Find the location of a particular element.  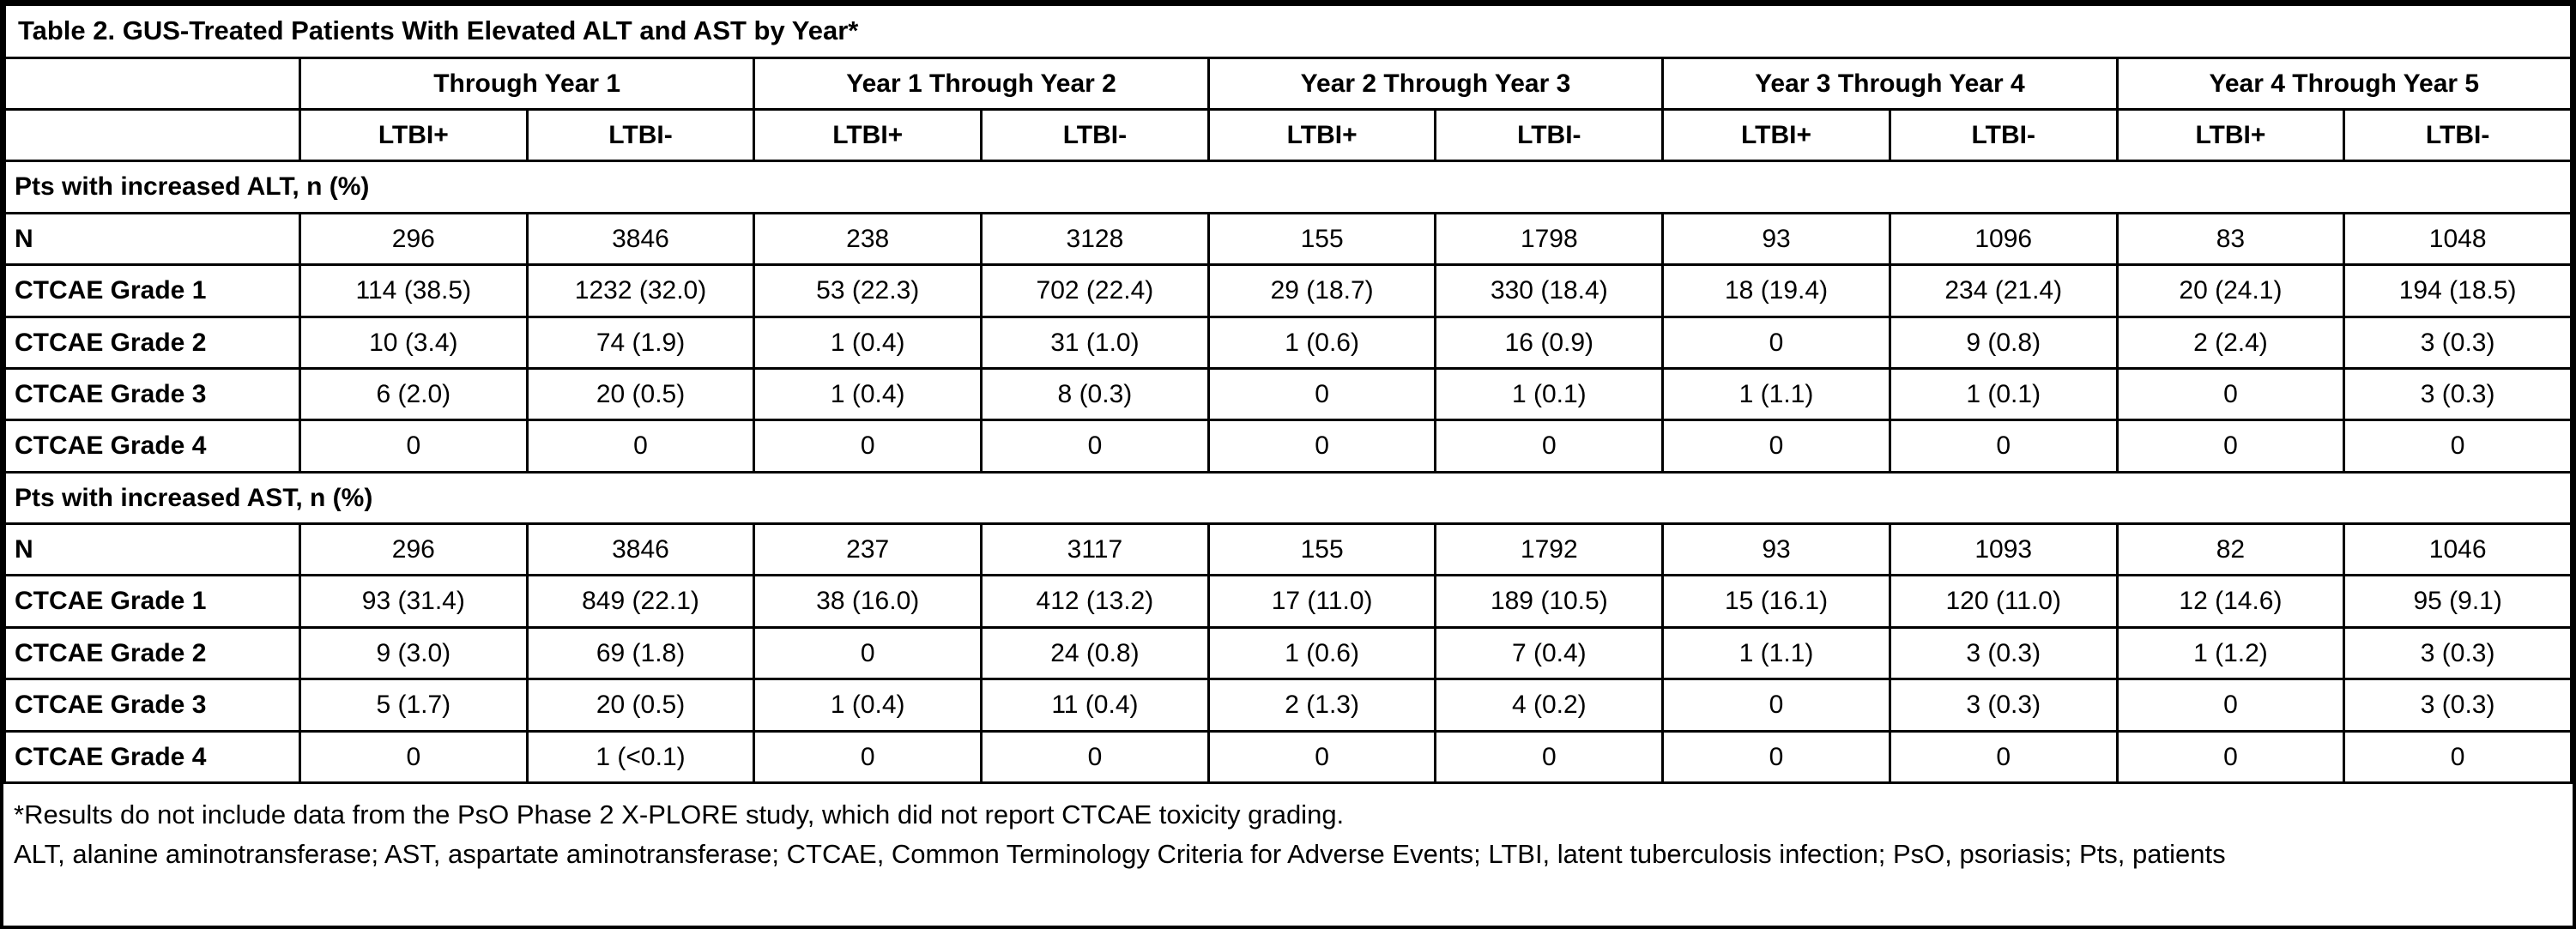

data-cell: 4 (0.2) is located at coordinates (1549, 705).